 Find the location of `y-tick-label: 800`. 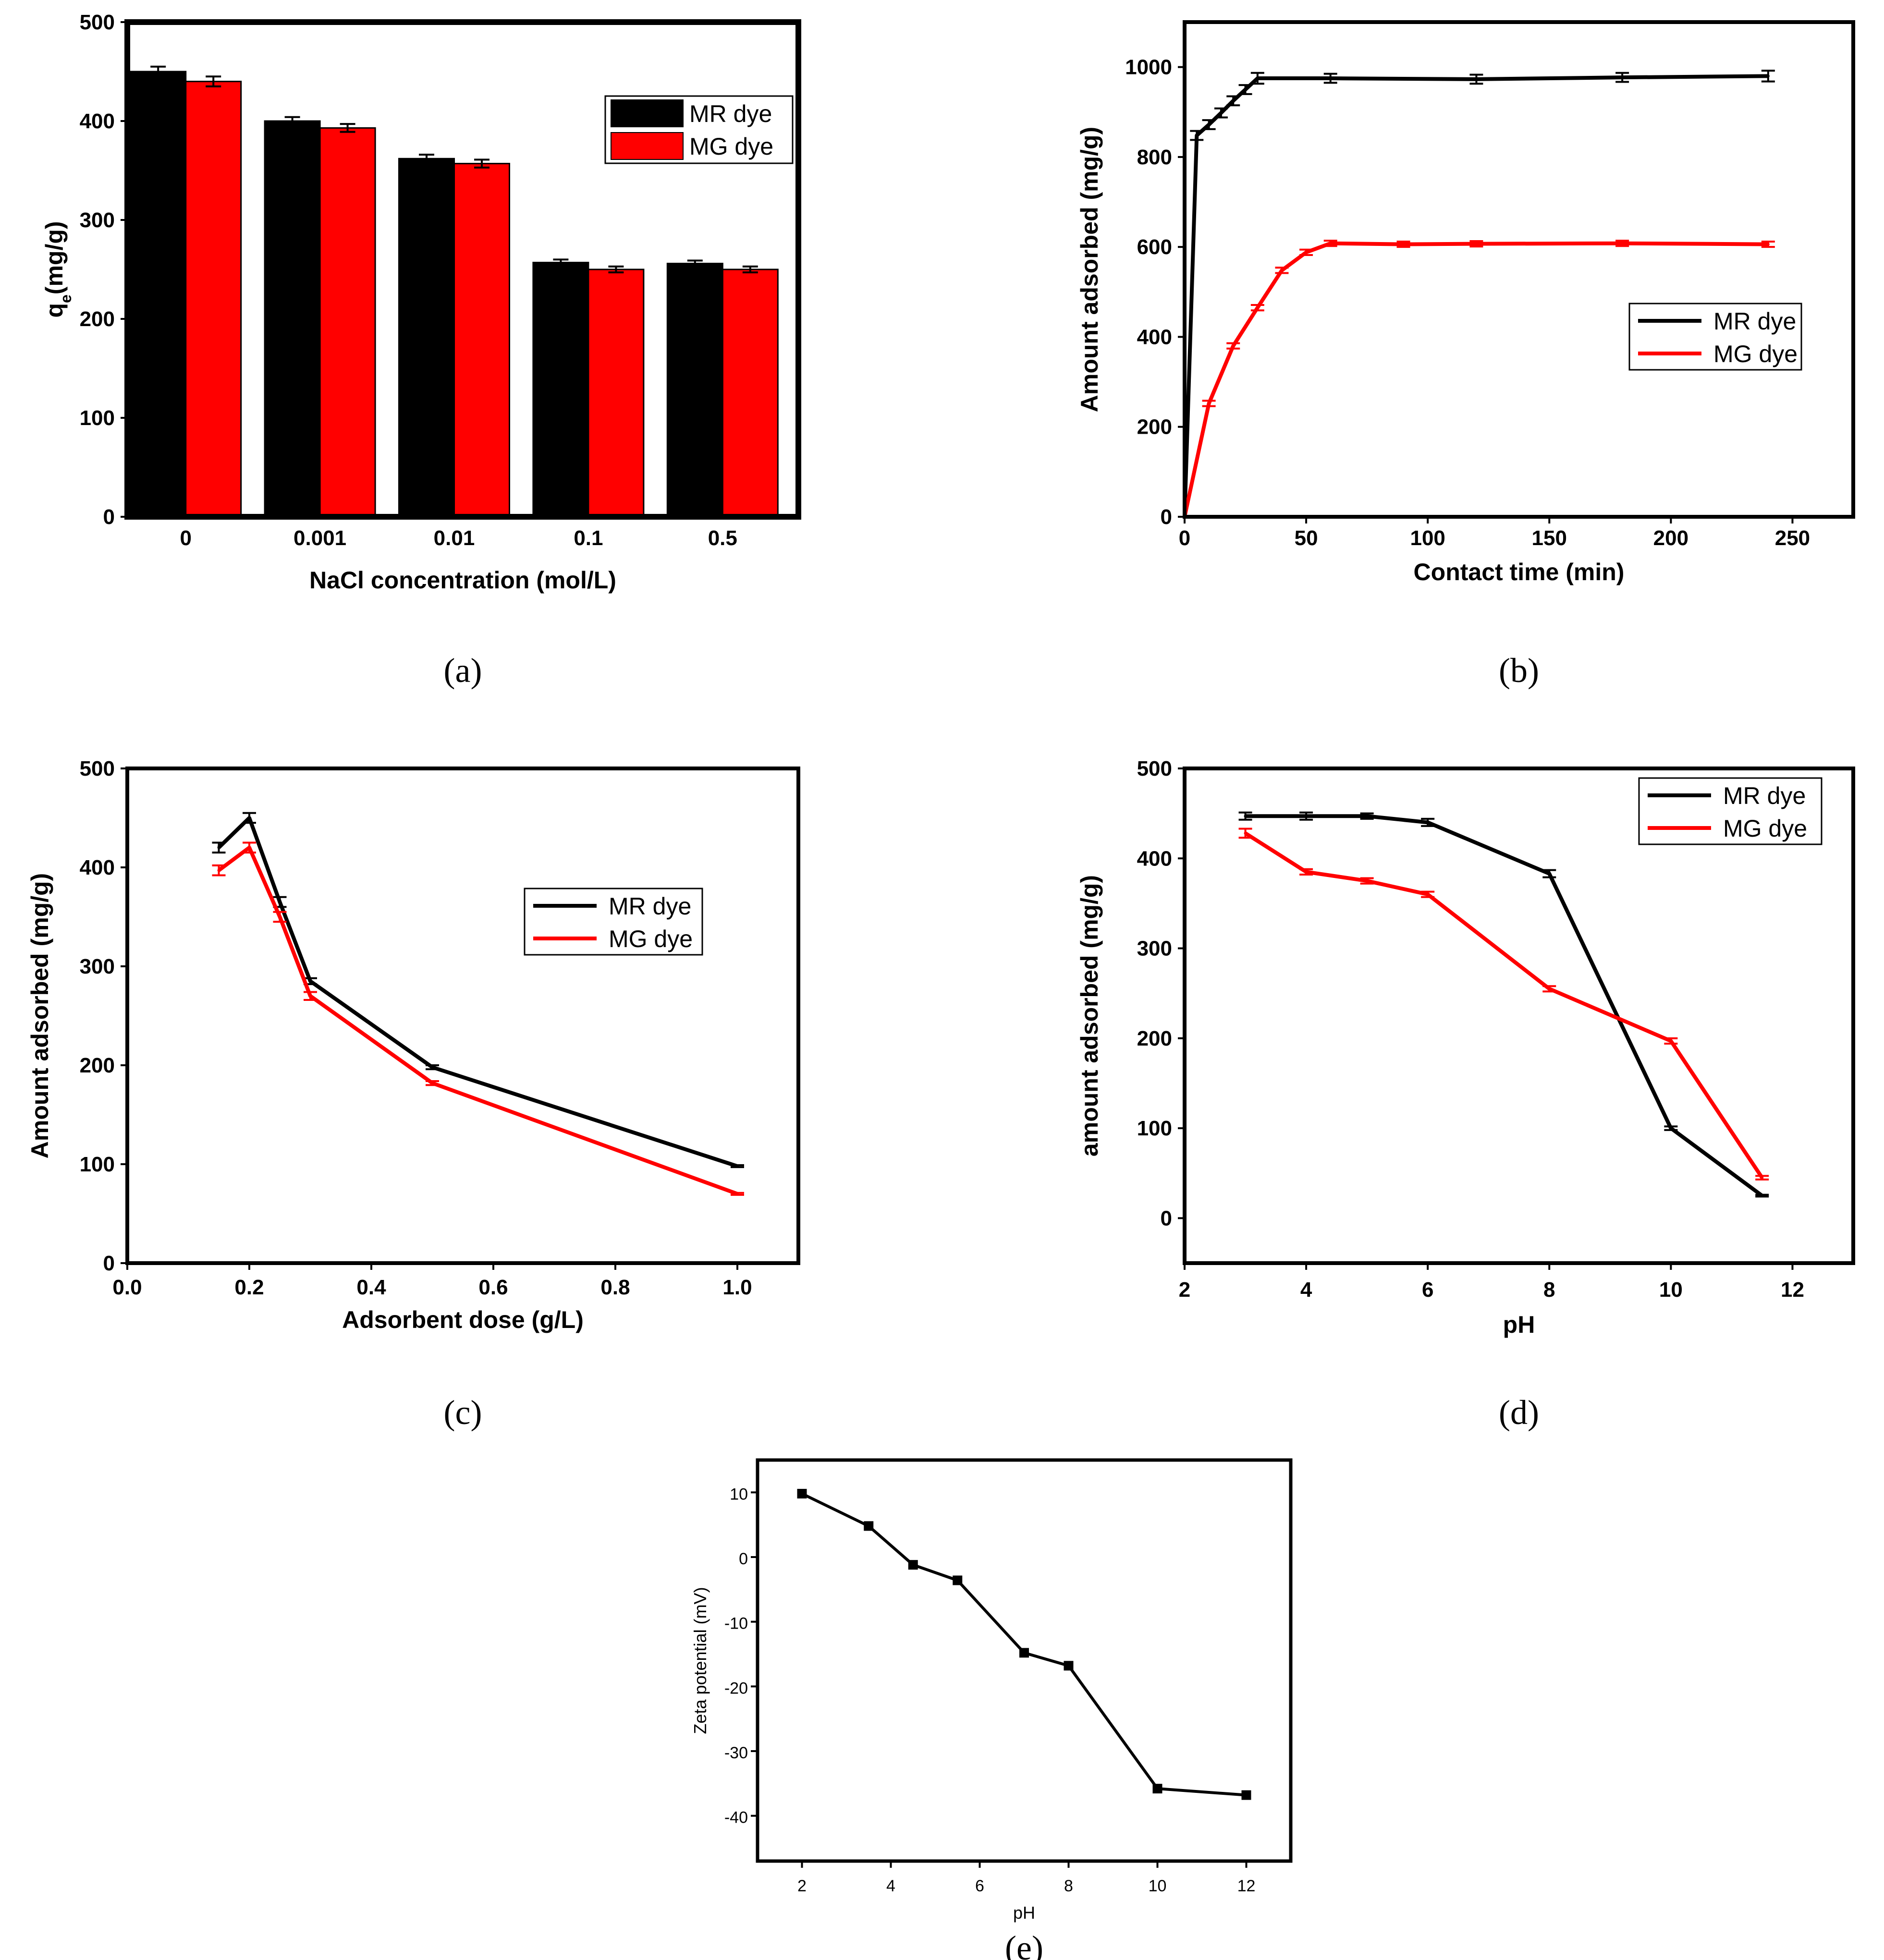

y-tick-label: 800 is located at coordinates (1154, 157).